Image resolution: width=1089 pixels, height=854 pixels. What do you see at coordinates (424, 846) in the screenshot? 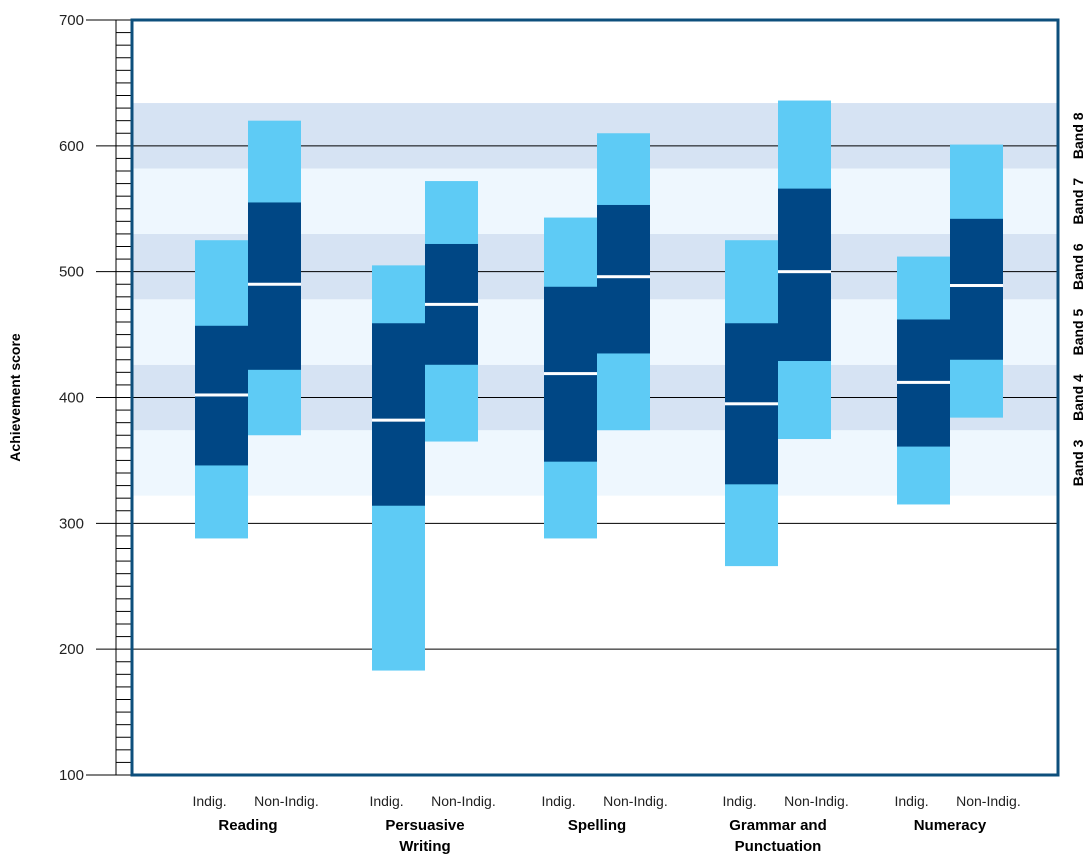
I see `category-label: Writing` at bounding box center [424, 846].